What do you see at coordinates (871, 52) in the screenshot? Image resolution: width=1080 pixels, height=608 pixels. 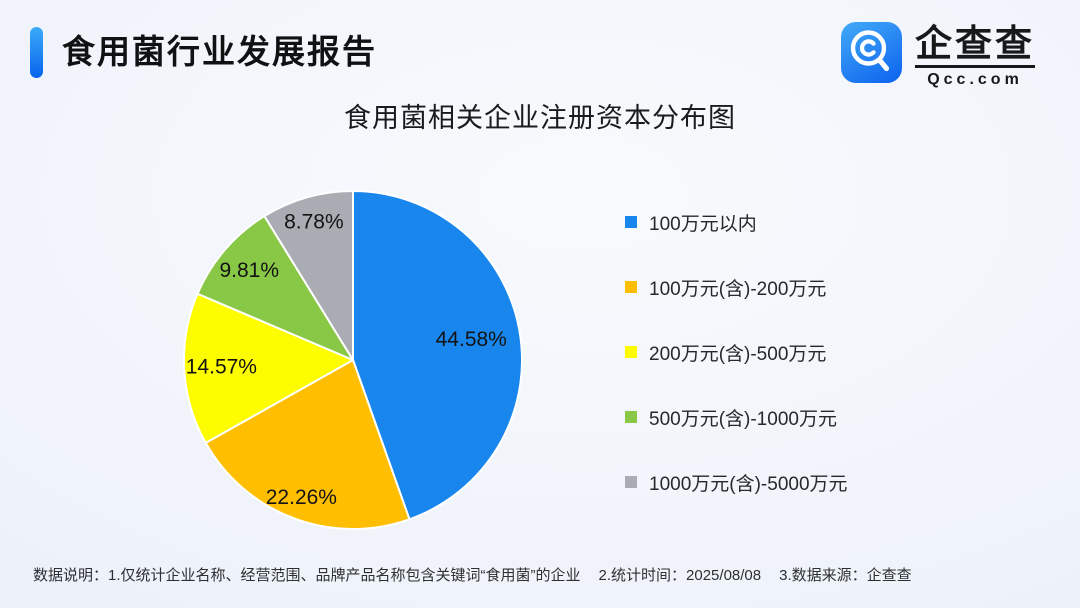 I see `qcc-magnifier-icon` at bounding box center [871, 52].